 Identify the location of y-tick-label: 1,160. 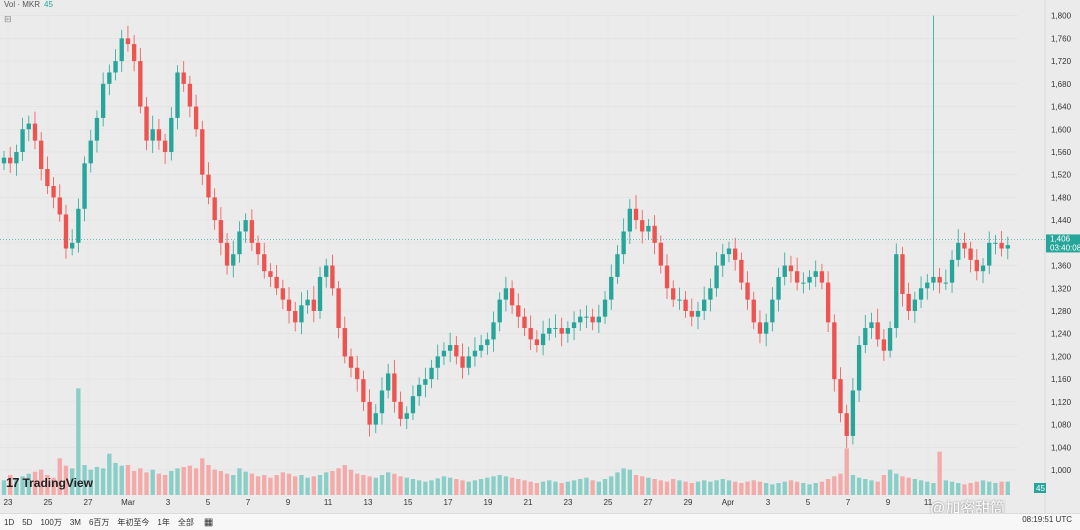
(1061, 379).